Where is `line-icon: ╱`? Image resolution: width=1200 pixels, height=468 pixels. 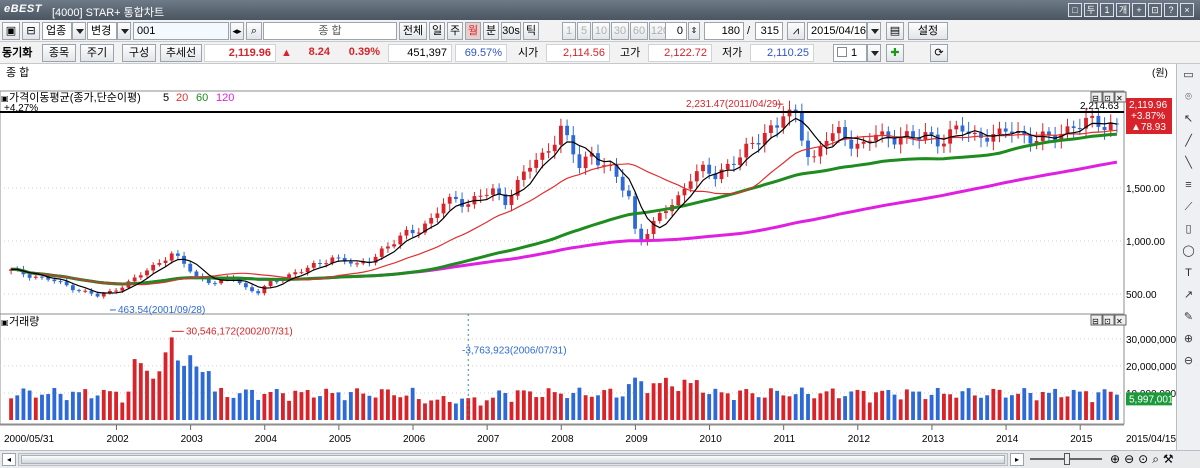
line-icon: ╱ is located at coordinates (1188, 141).